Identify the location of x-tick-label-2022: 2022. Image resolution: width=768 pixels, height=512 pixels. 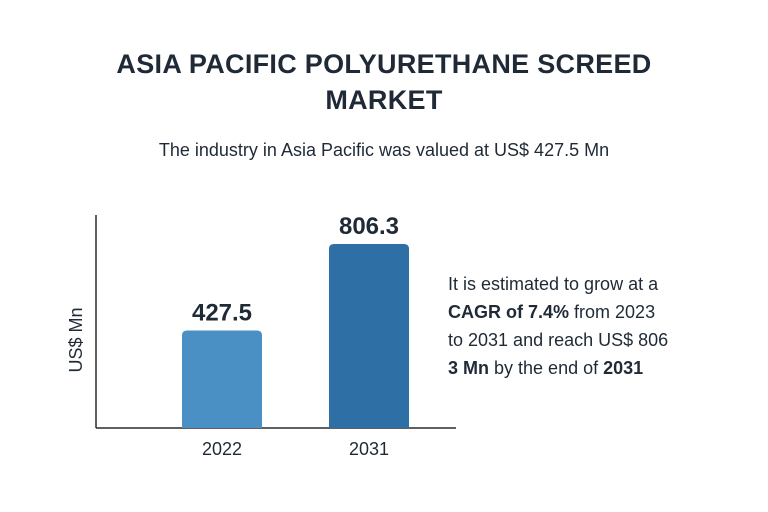
(222, 449).